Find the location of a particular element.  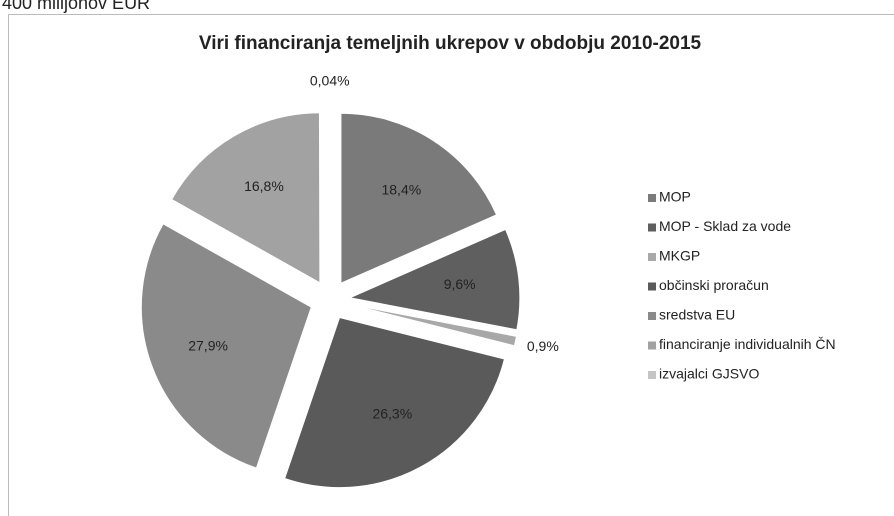

legend-label: MOP - Sklad za vode is located at coordinates (725, 226).